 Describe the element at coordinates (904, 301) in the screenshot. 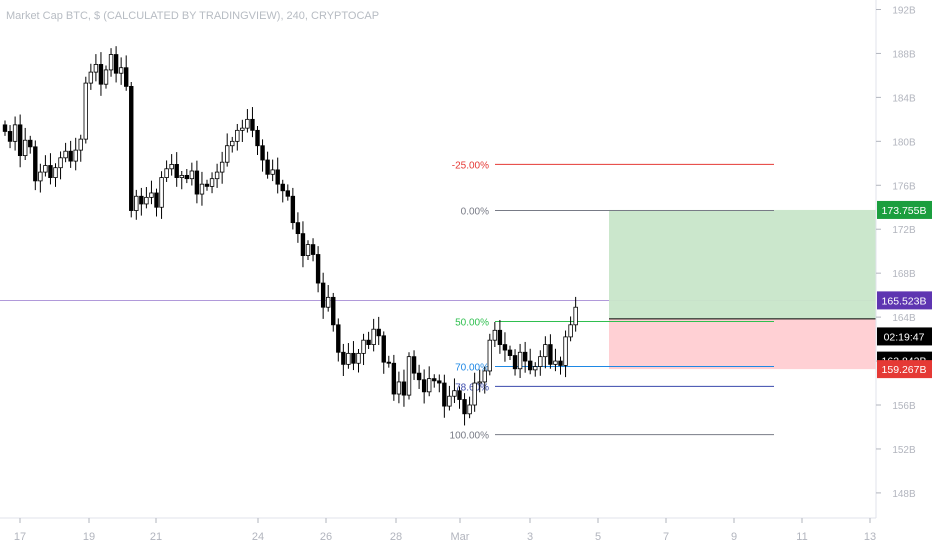

I see `price-label-entry: 165.523B` at that location.